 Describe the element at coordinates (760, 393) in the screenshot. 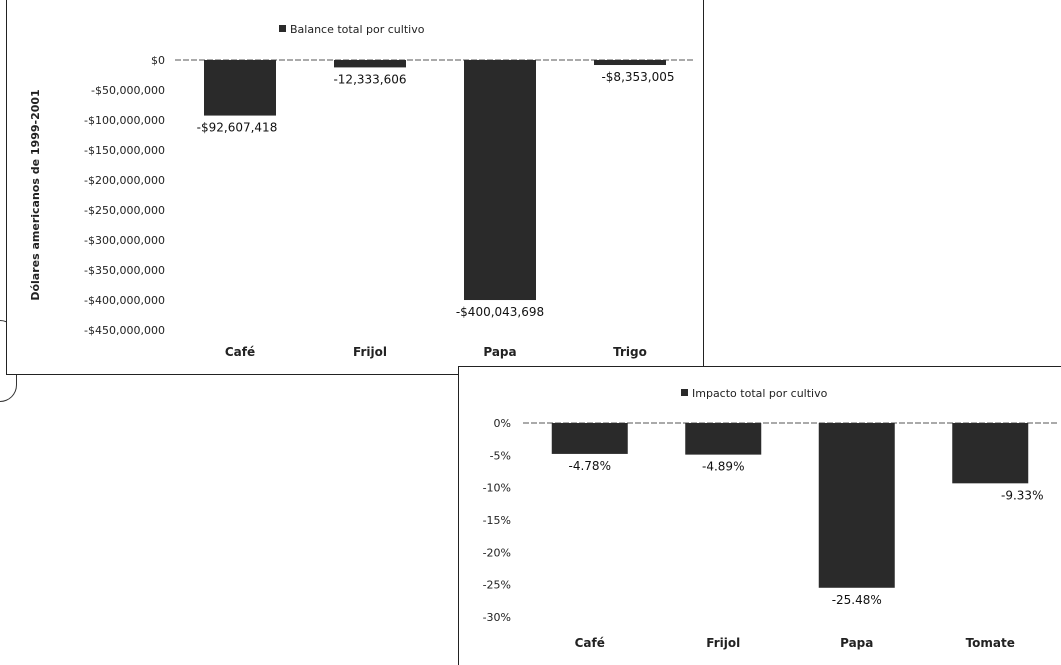

I see `legend-label: Impacto total por cultivo` at that location.